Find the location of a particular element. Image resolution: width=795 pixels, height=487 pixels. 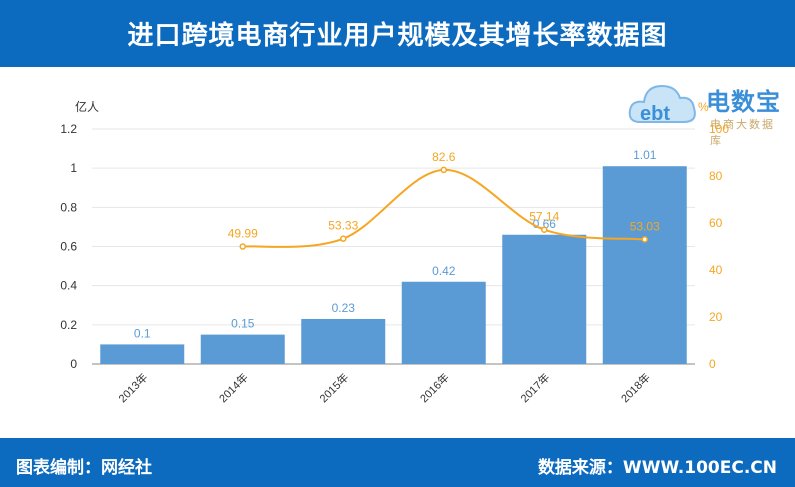

title-banner: 进口跨境电商行业用户规模及其增长率数据图 is located at coordinates (397, 33).